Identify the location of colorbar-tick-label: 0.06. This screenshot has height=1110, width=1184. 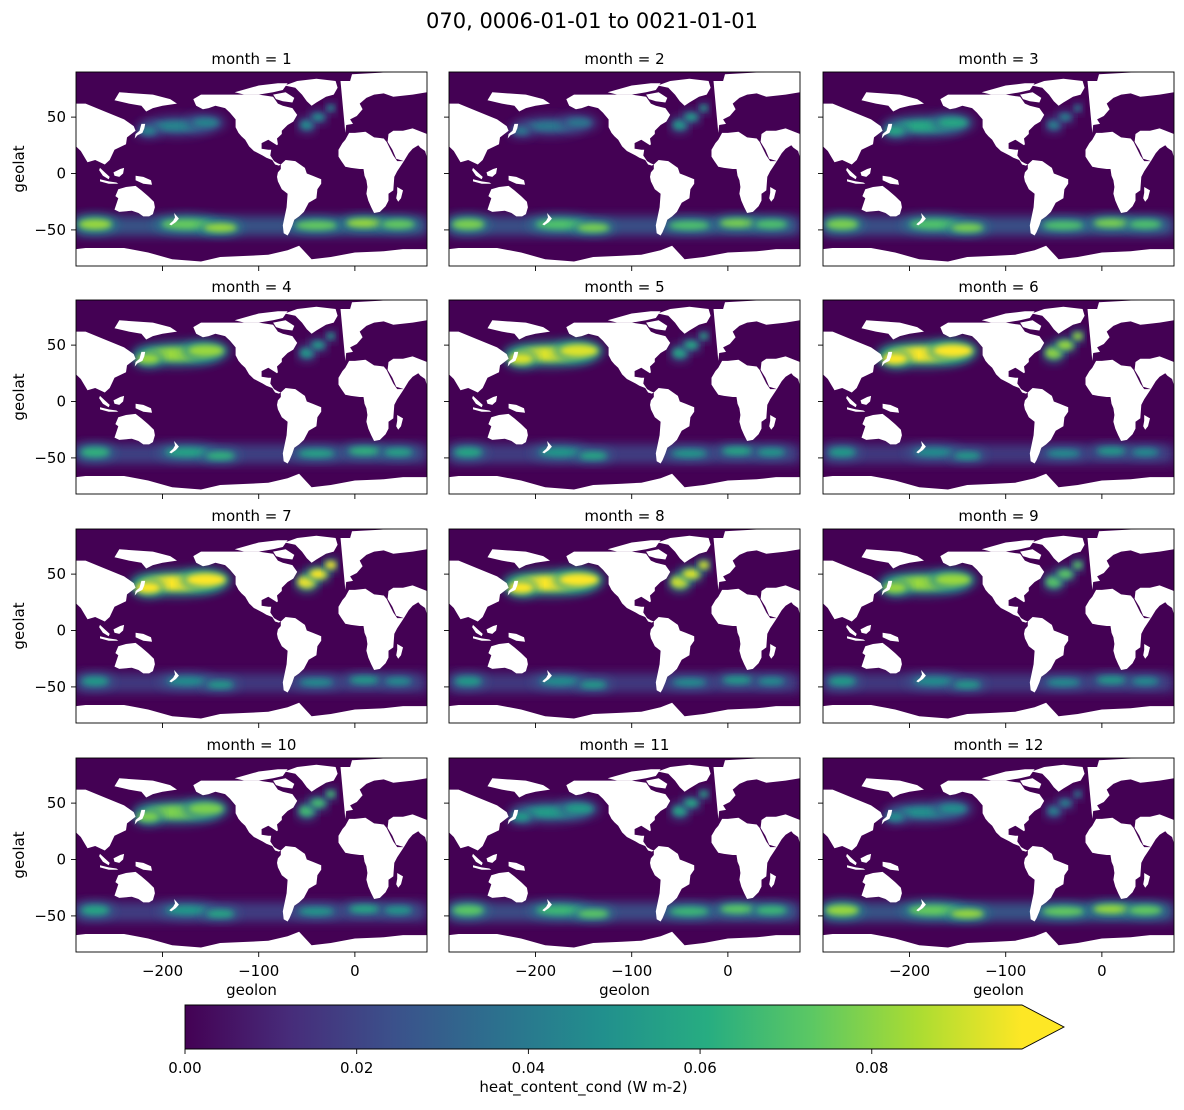
(699, 1068).